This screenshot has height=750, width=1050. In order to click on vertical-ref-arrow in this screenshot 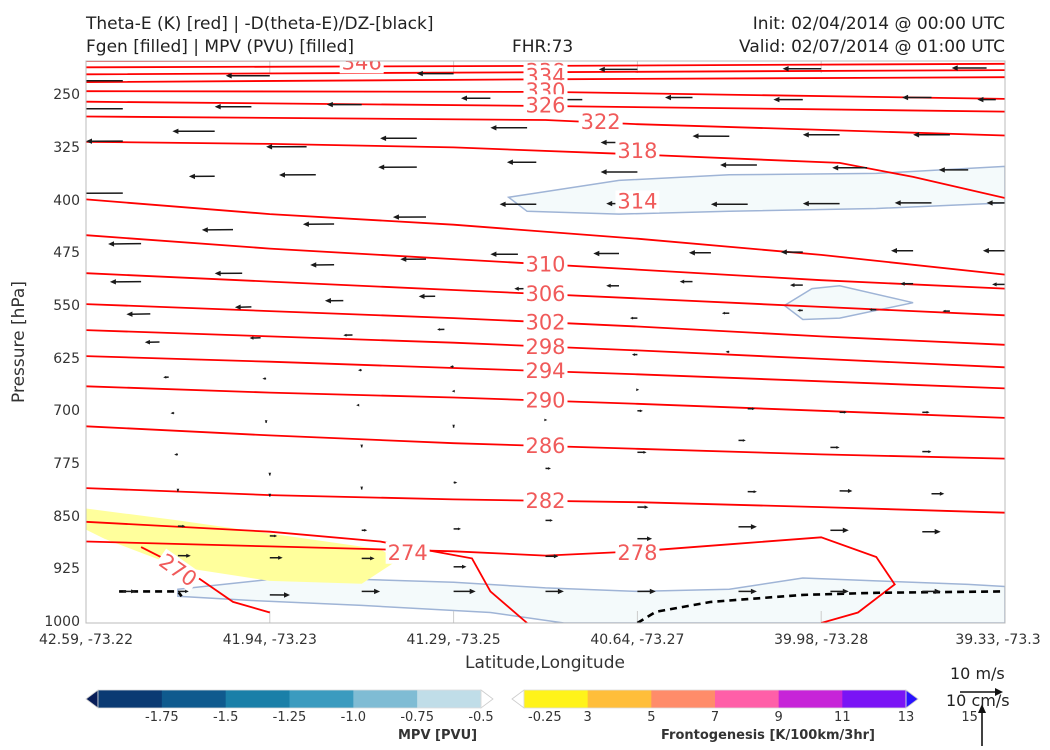, I will do `click(982, 725)`.